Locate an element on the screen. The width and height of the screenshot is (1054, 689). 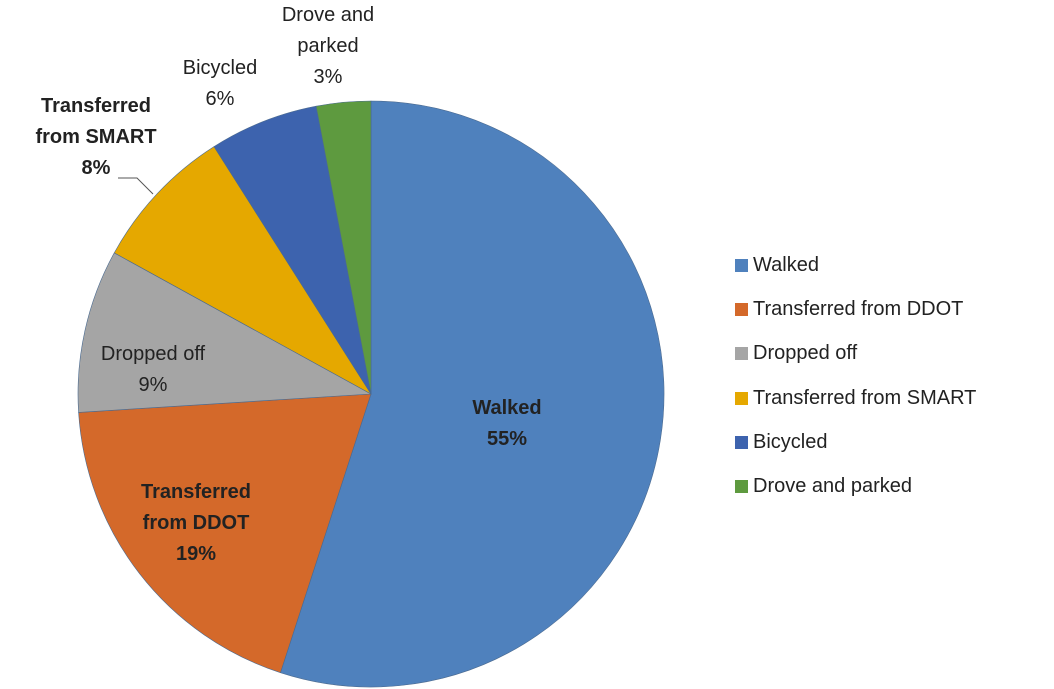
data-label: Drove and parked 3% is located at coordinates (328, 46).